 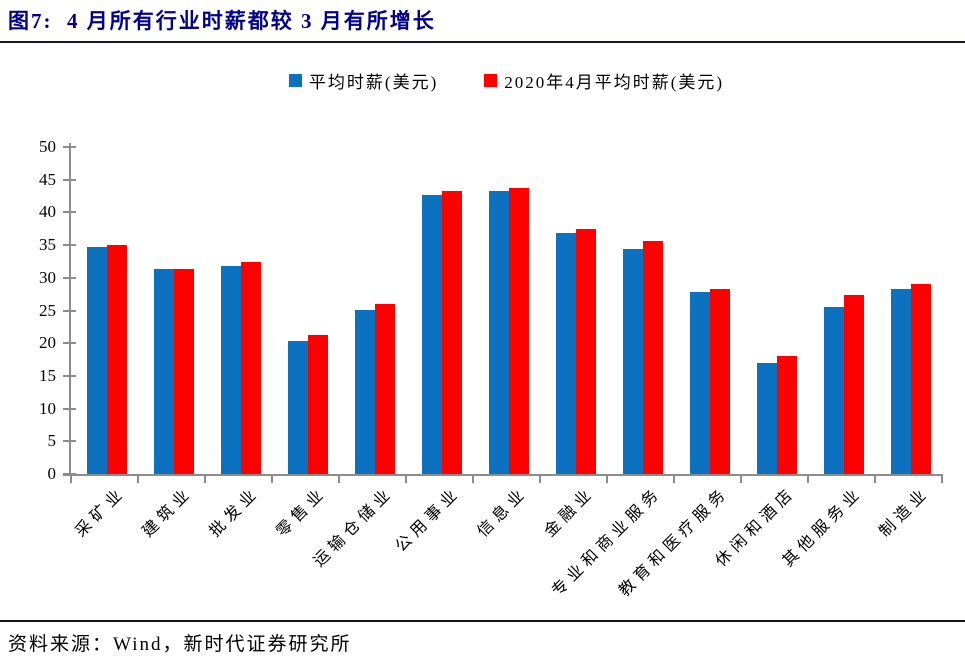 What do you see at coordinates (614, 82) in the screenshot?
I see `legend-label-april-2020: 2020年4月平均时薪(美元)` at bounding box center [614, 82].